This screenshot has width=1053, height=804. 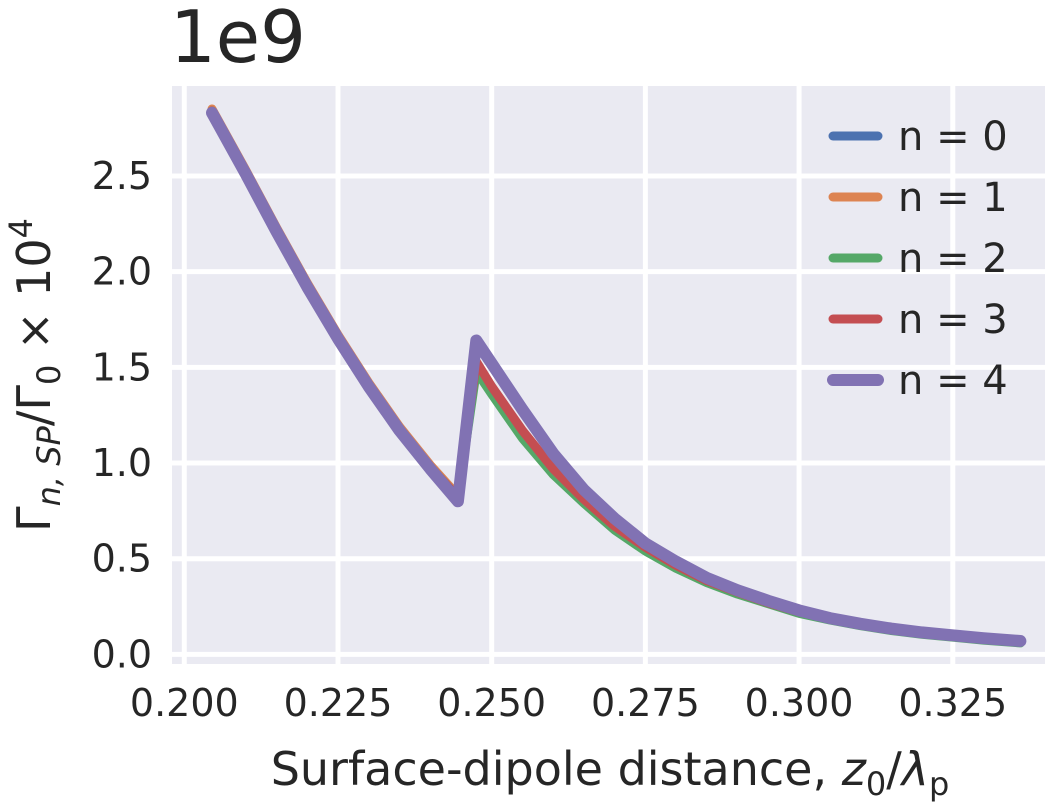 What do you see at coordinates (854, 769) in the screenshot?
I see `x-axis-label-var: z` at bounding box center [854, 769].